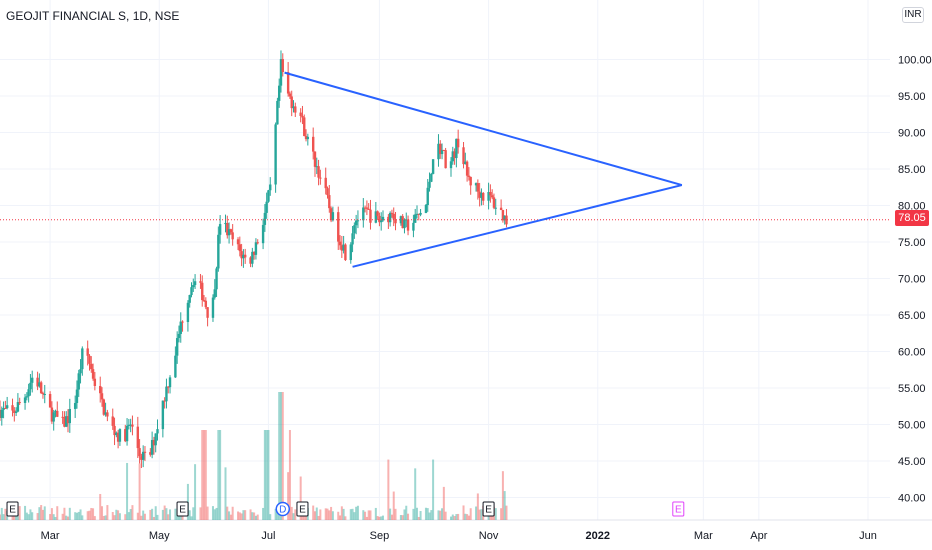  I want to click on dividend-event-label: D, so click(282, 510).